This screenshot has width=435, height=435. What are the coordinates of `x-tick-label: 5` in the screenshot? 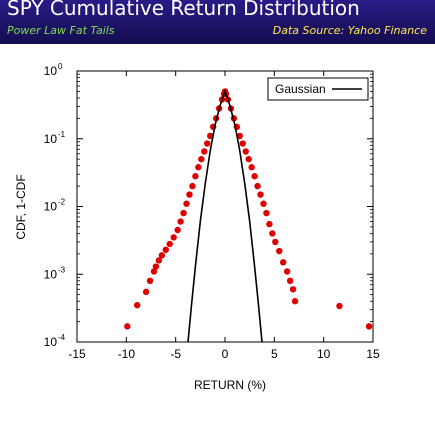 It's located at (274, 354).